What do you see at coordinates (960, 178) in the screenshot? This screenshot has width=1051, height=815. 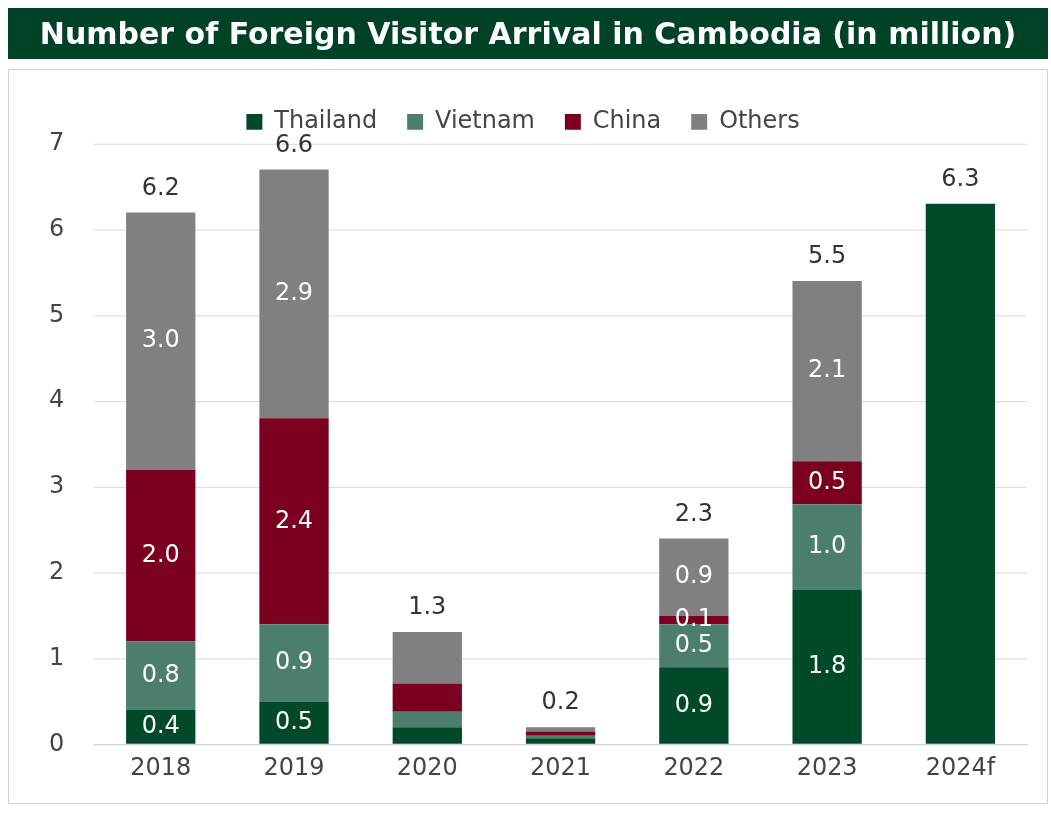 I see `total-label: 6.3` at bounding box center [960, 178].